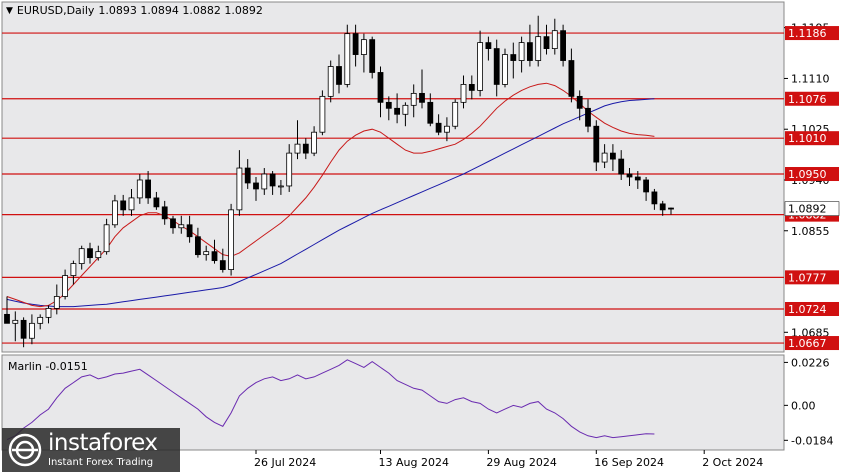  I want to click on y-tick-label: 1.0855, so click(810, 231).